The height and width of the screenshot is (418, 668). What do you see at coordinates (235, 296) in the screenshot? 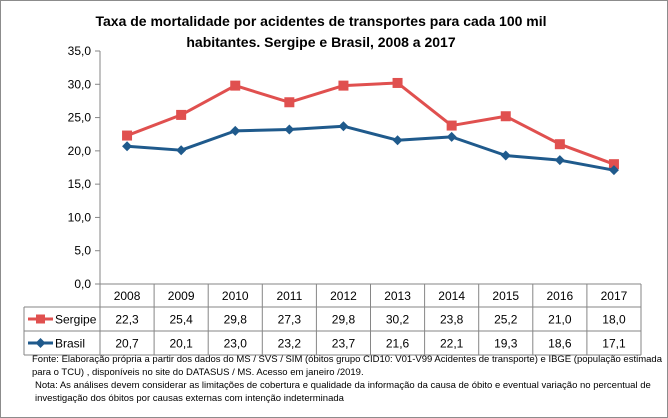
I see `x-category-label: 2010` at bounding box center [235, 296].